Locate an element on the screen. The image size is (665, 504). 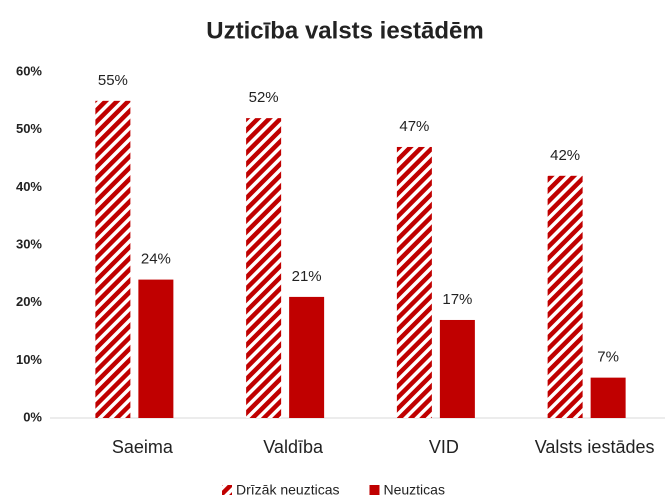
x-tick-label: Valdība is located at coordinates (293, 447).